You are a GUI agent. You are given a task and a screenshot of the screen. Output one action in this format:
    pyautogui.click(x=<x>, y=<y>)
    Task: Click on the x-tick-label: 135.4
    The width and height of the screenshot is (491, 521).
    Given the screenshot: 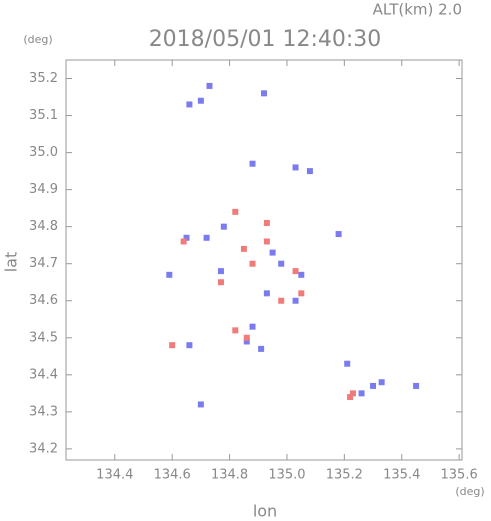 What is the action you would take?
    pyautogui.click(x=401, y=475)
    